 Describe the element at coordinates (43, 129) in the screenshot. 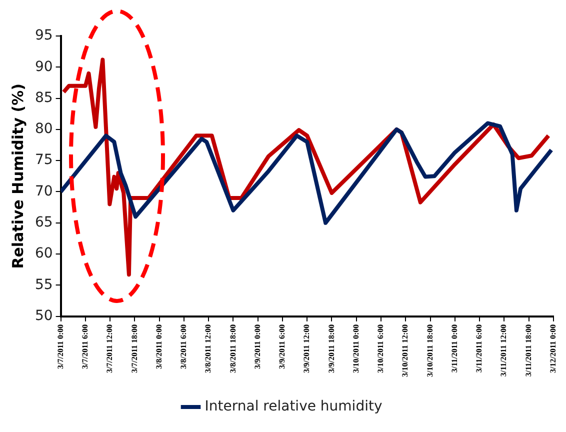

I see `y-tick-label: 80` at that location.